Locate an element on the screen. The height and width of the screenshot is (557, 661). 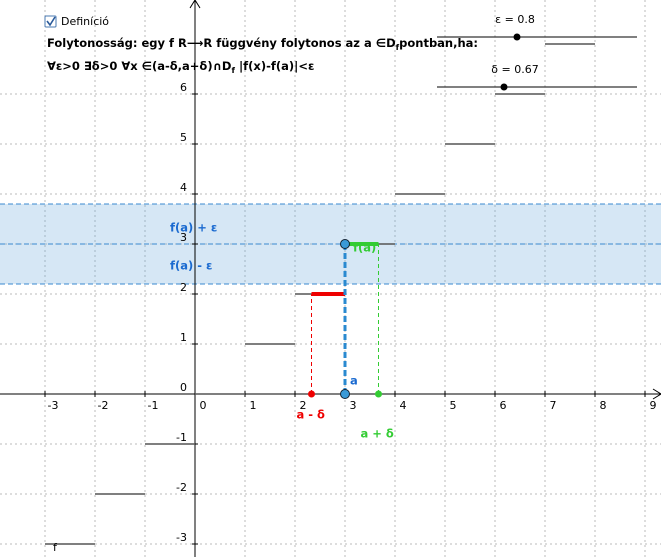
y-tick-label: 2 is located at coordinates (183, 287).